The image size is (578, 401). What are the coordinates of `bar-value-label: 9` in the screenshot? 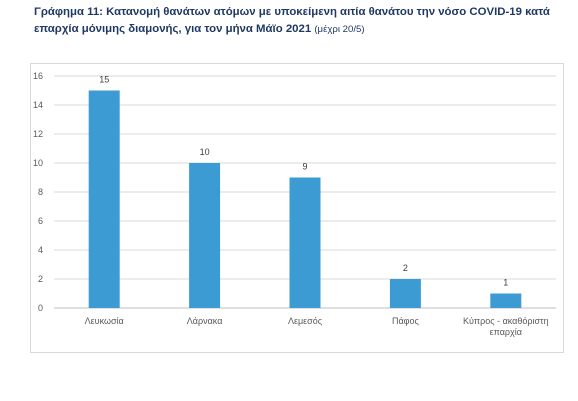 It's located at (304, 167).